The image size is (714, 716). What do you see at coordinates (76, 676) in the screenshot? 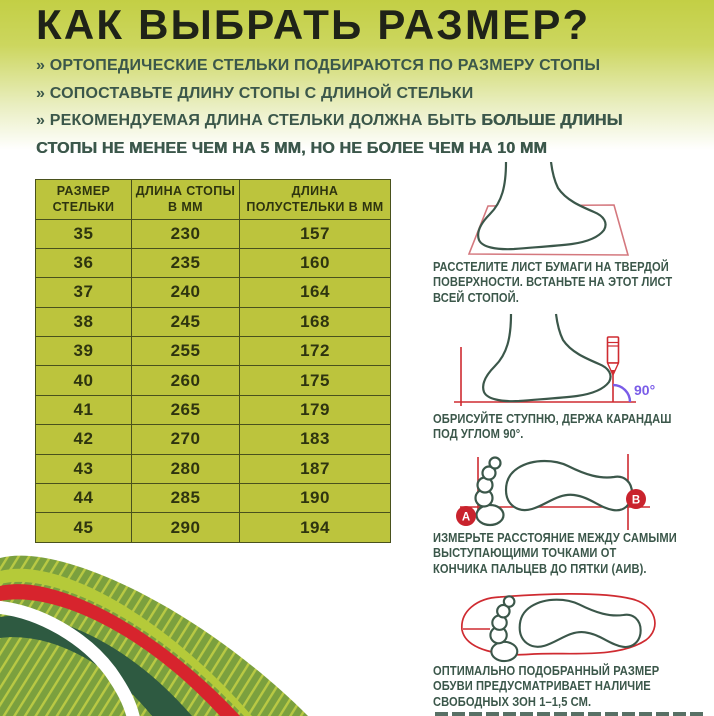
I see `wave-band-hatch-corner` at bounding box center [76, 676].